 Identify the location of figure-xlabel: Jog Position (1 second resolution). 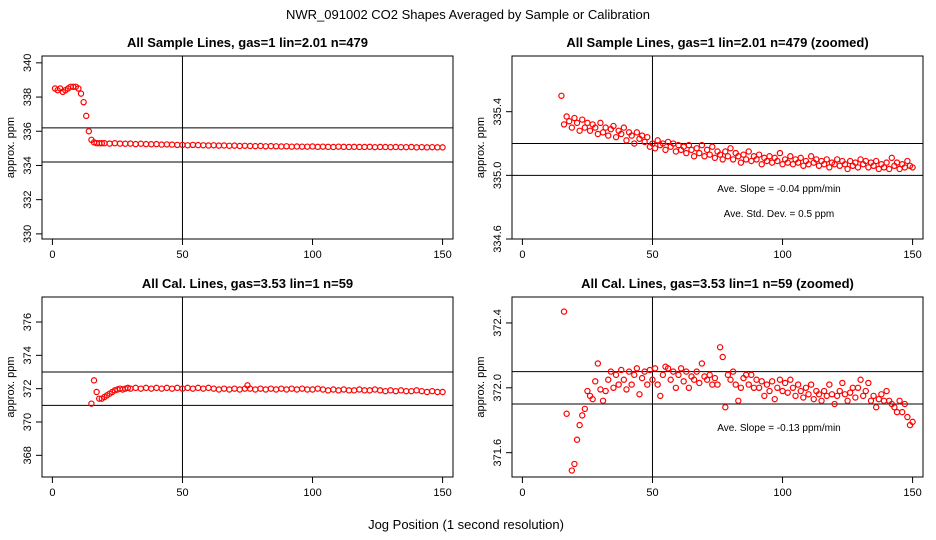
(466, 524).